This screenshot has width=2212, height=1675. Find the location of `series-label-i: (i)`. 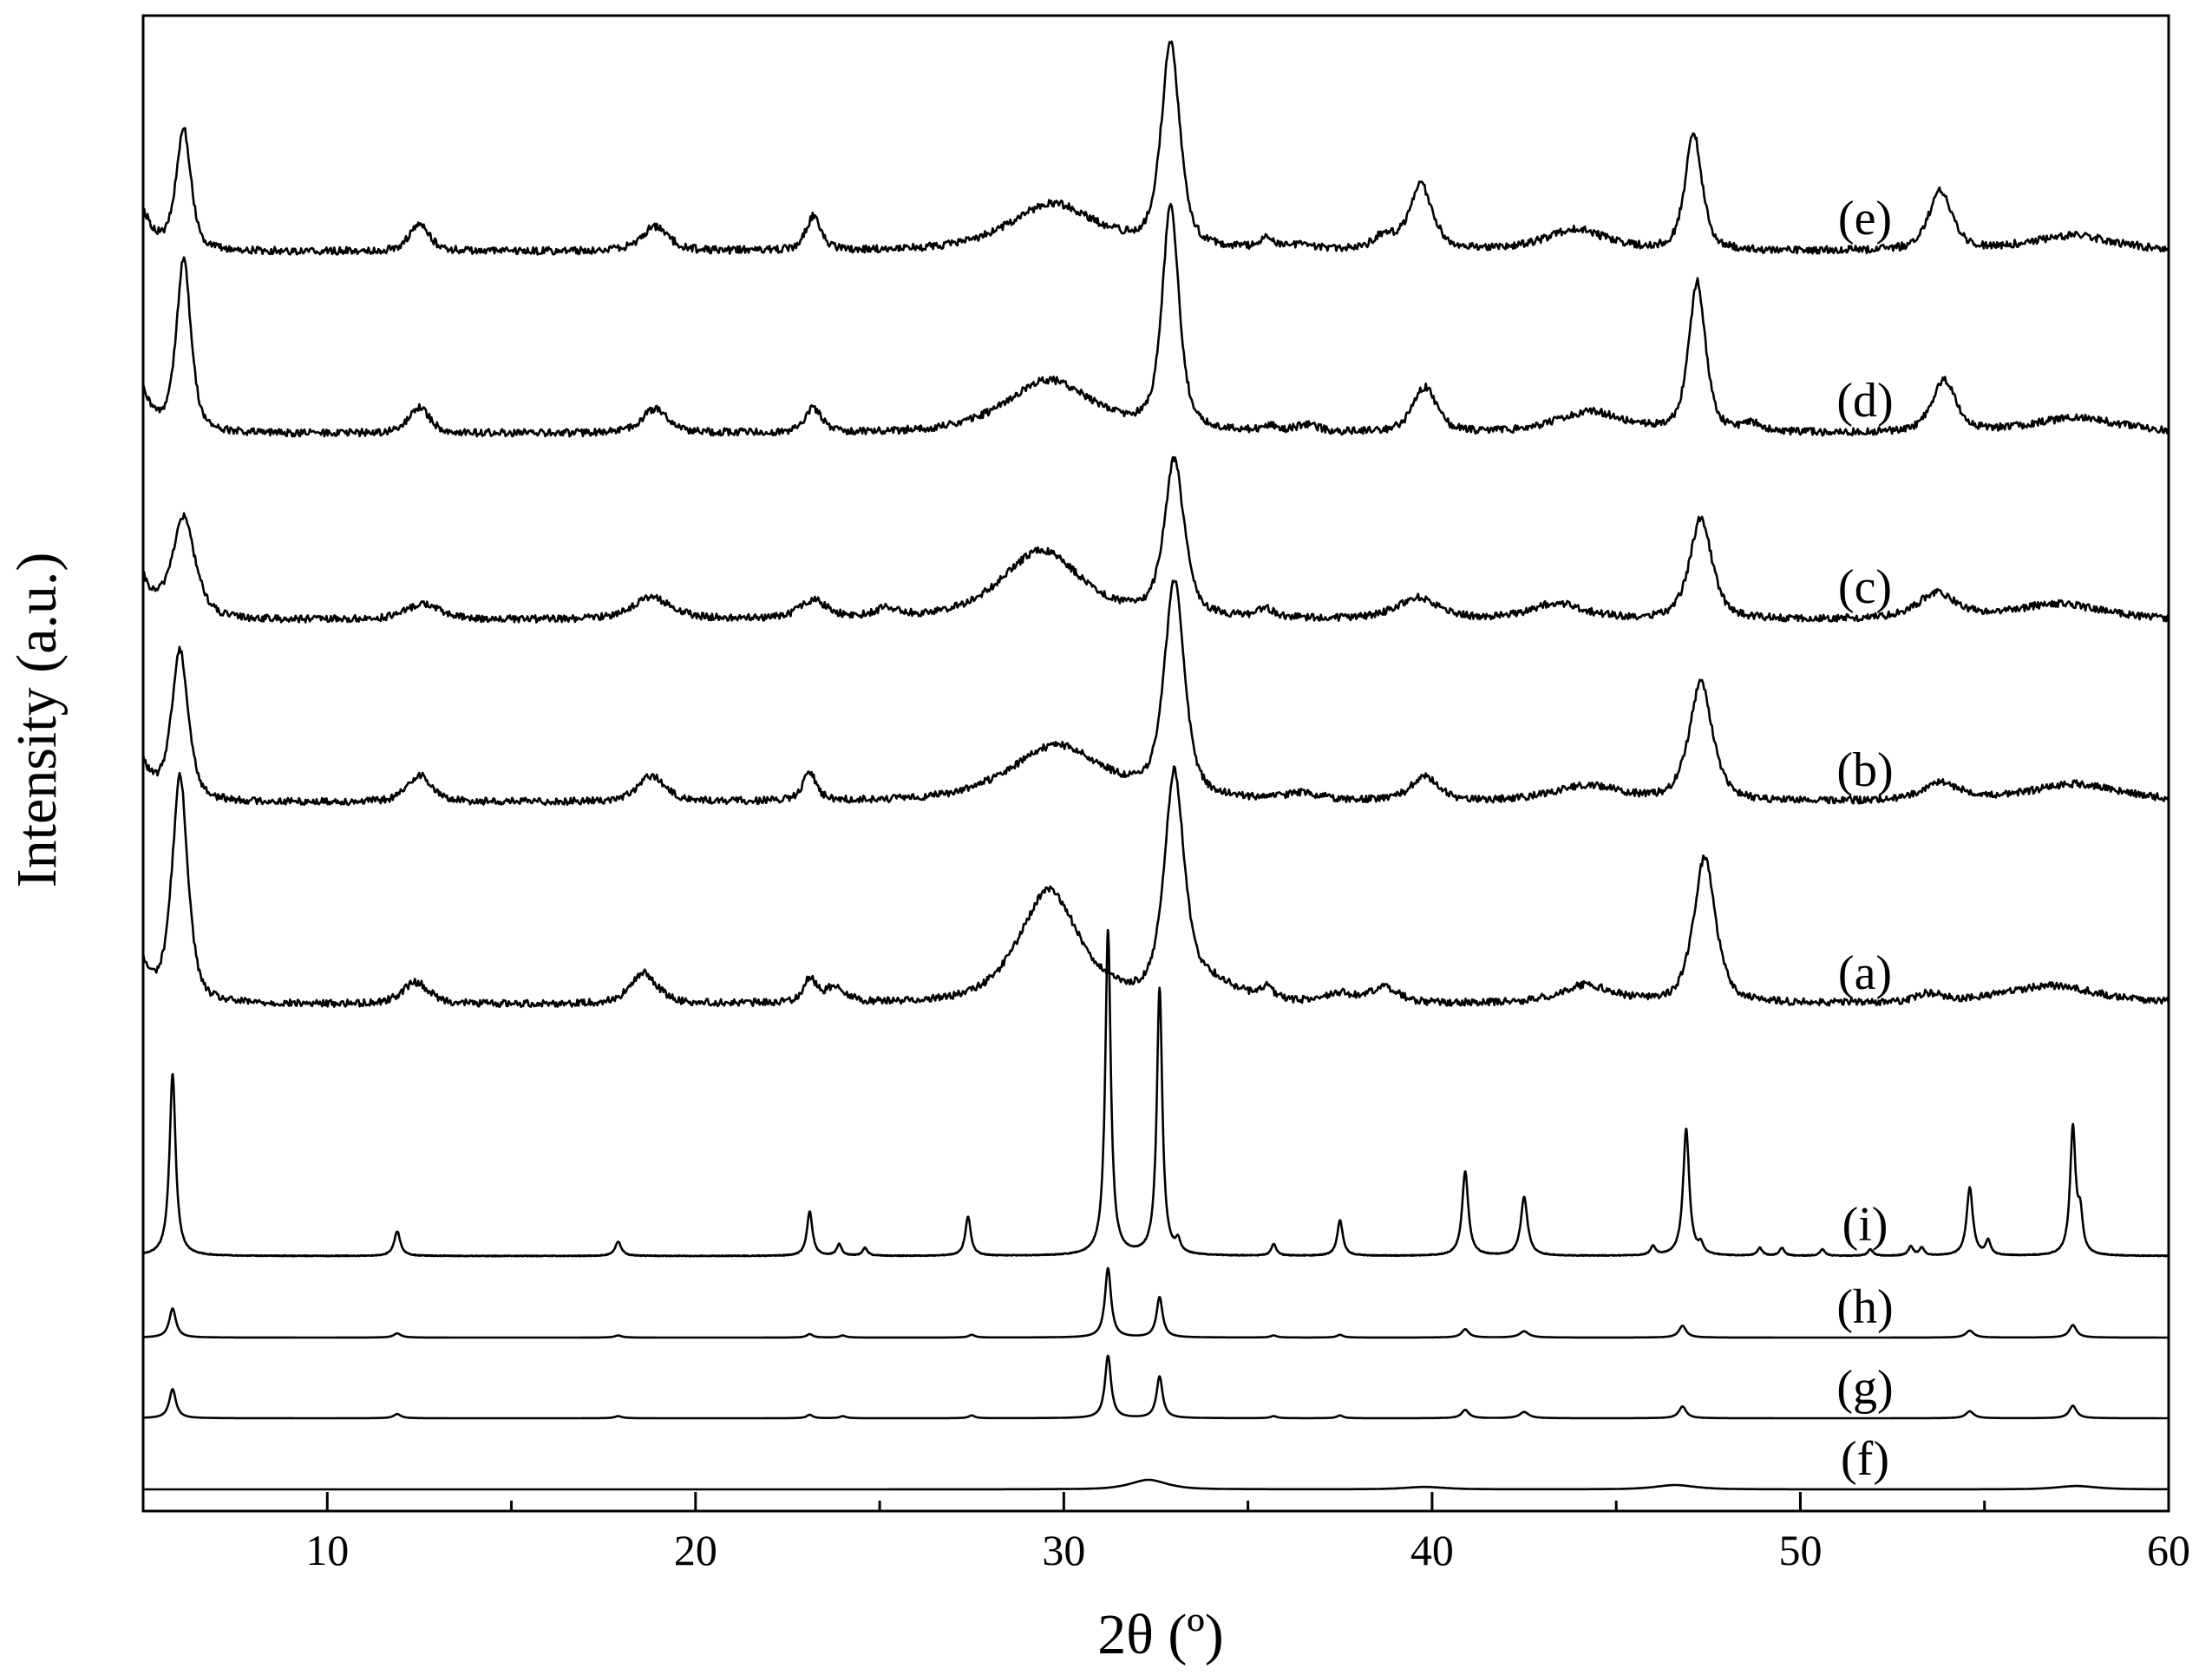

series-label-i: (i) is located at coordinates (1865, 1225).